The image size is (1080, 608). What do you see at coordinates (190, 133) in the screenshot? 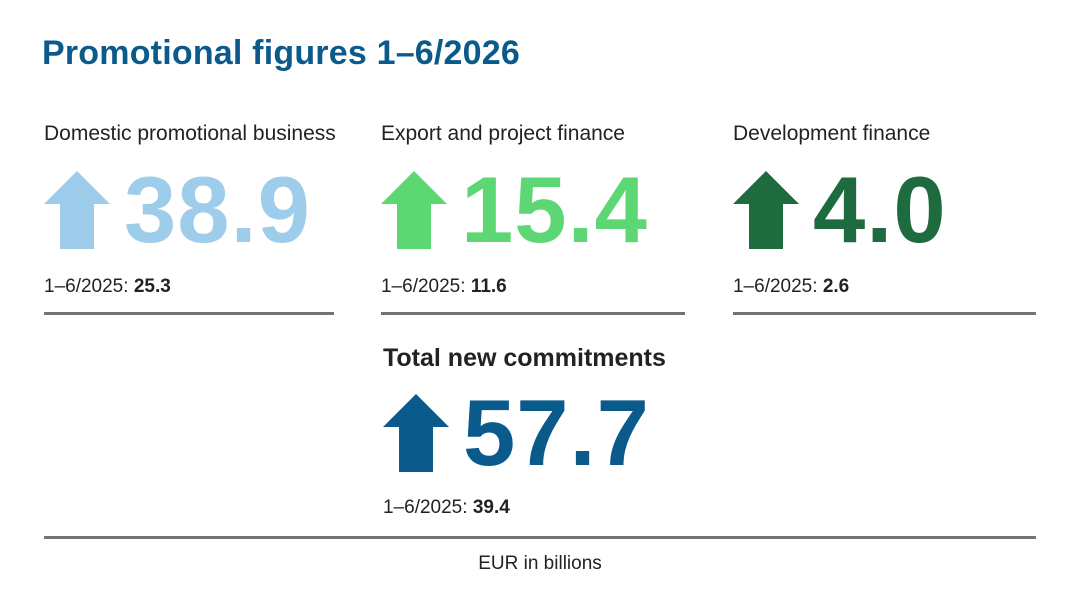
I see `card-label: Domestic promotional business` at bounding box center [190, 133].